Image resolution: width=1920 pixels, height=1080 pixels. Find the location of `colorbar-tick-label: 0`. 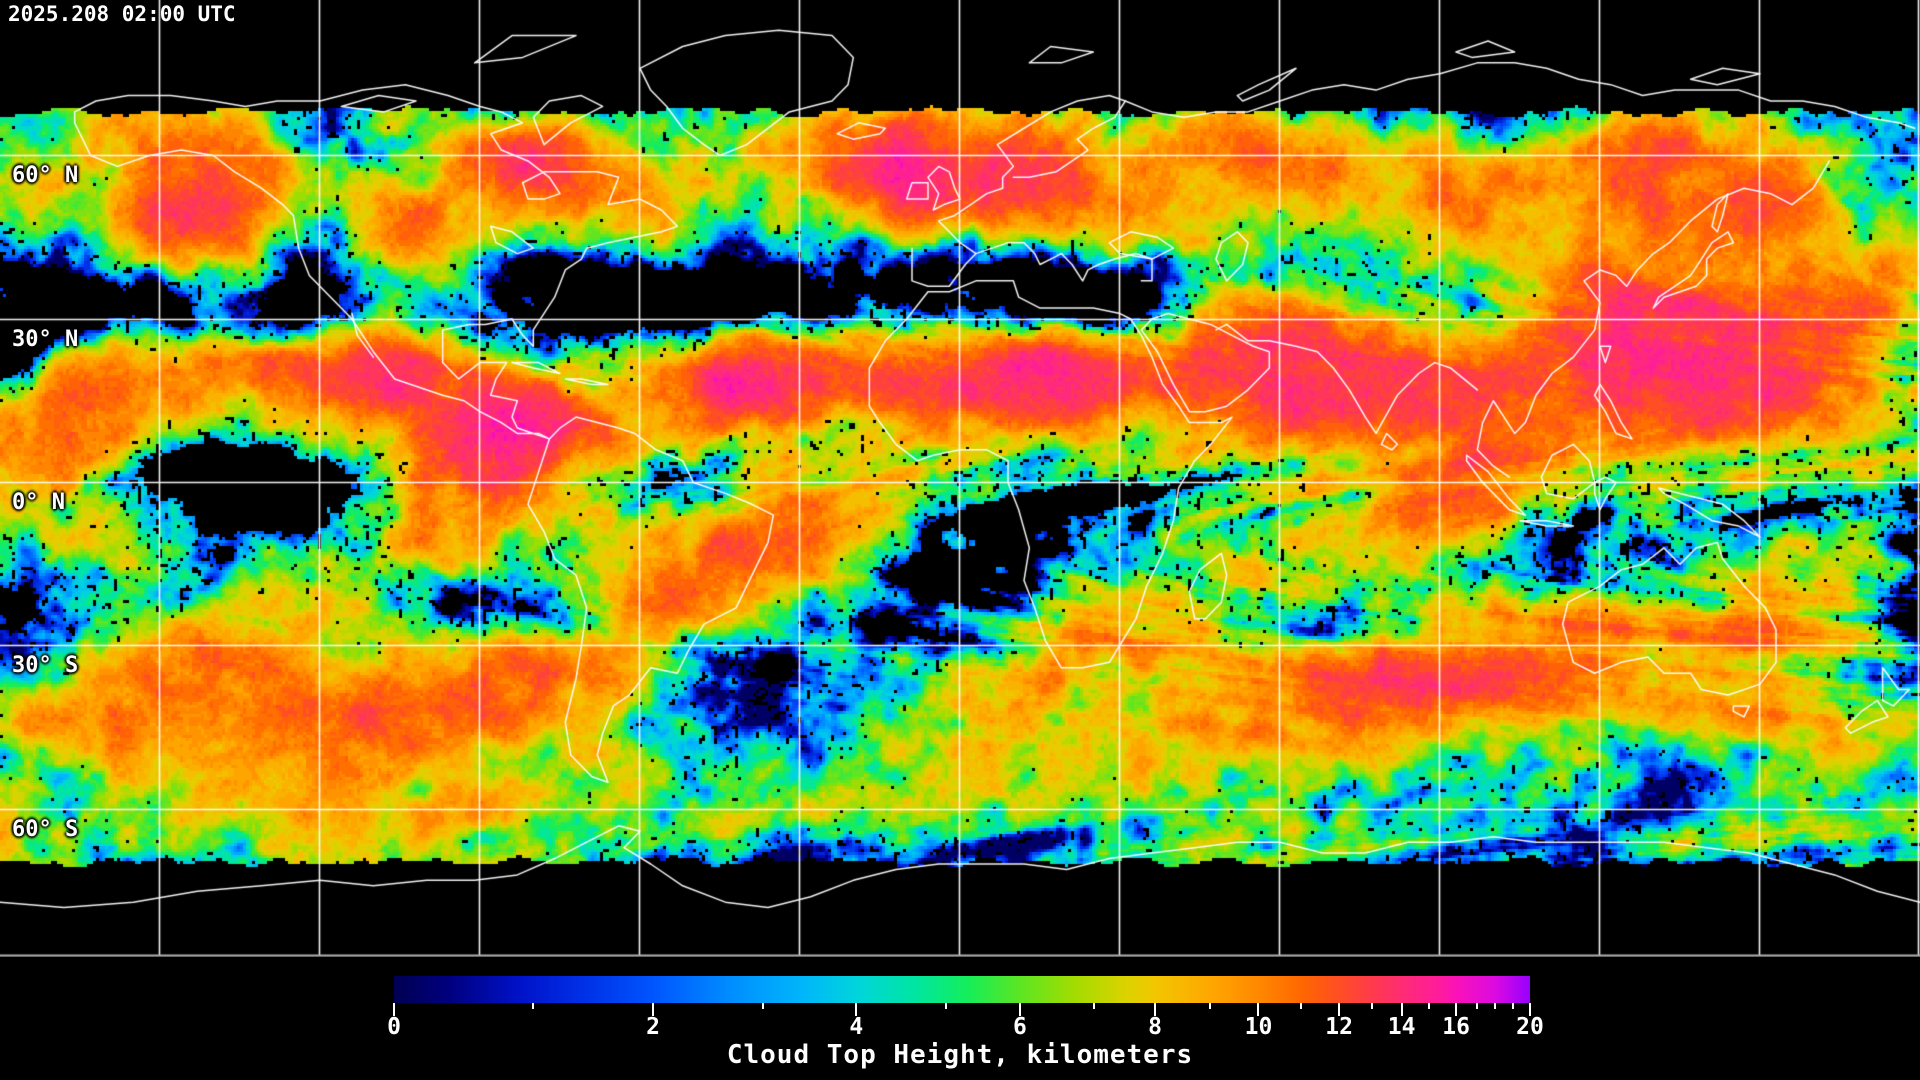

colorbar-tick-label: 0 is located at coordinates (394, 1027).